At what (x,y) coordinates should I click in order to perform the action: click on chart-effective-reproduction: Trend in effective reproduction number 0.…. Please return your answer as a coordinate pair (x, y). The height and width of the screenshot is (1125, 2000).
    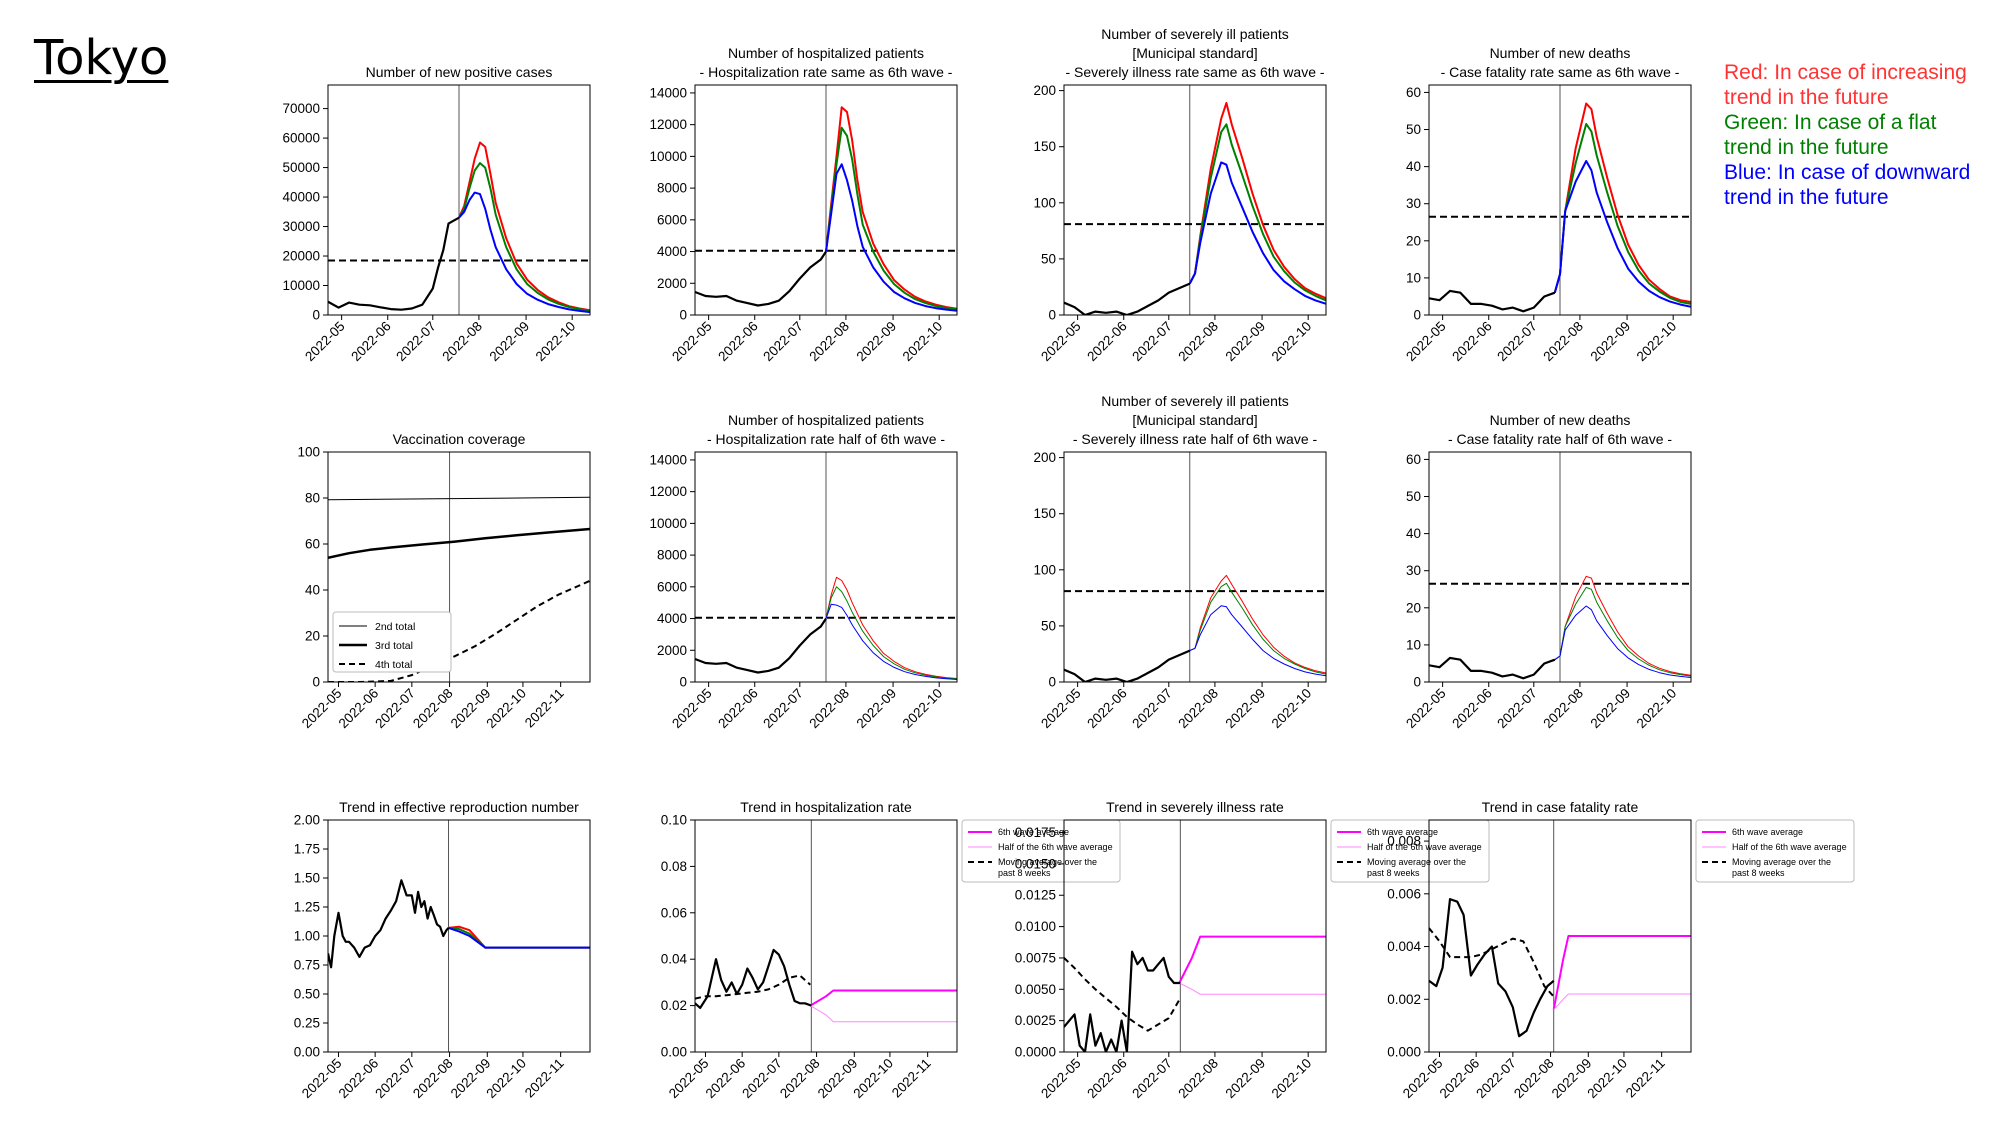
    Looking at the image, I should click on (442, 950).